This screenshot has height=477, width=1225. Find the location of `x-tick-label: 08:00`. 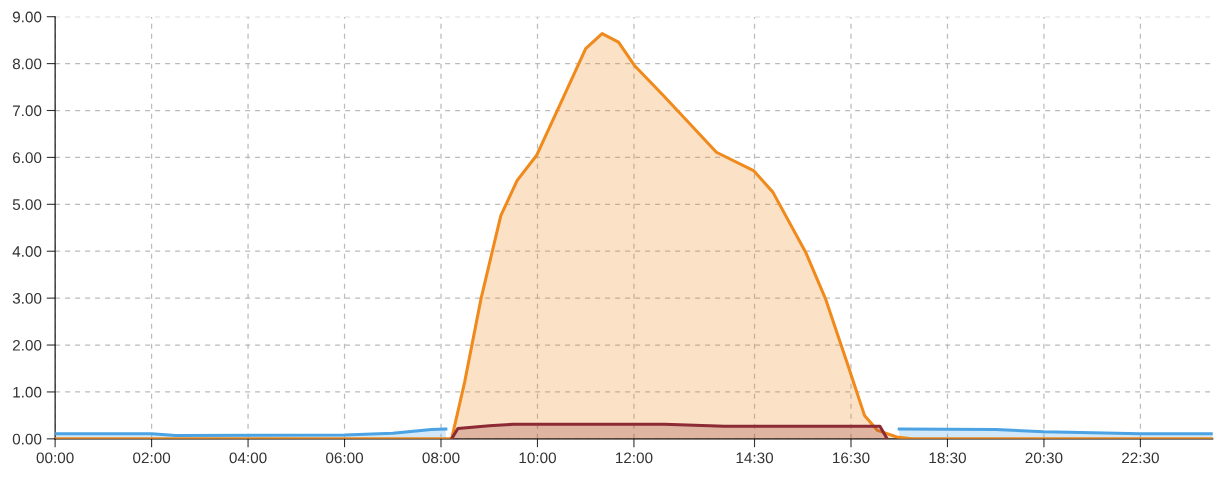

x-tick-label: 08:00 is located at coordinates (441, 458).